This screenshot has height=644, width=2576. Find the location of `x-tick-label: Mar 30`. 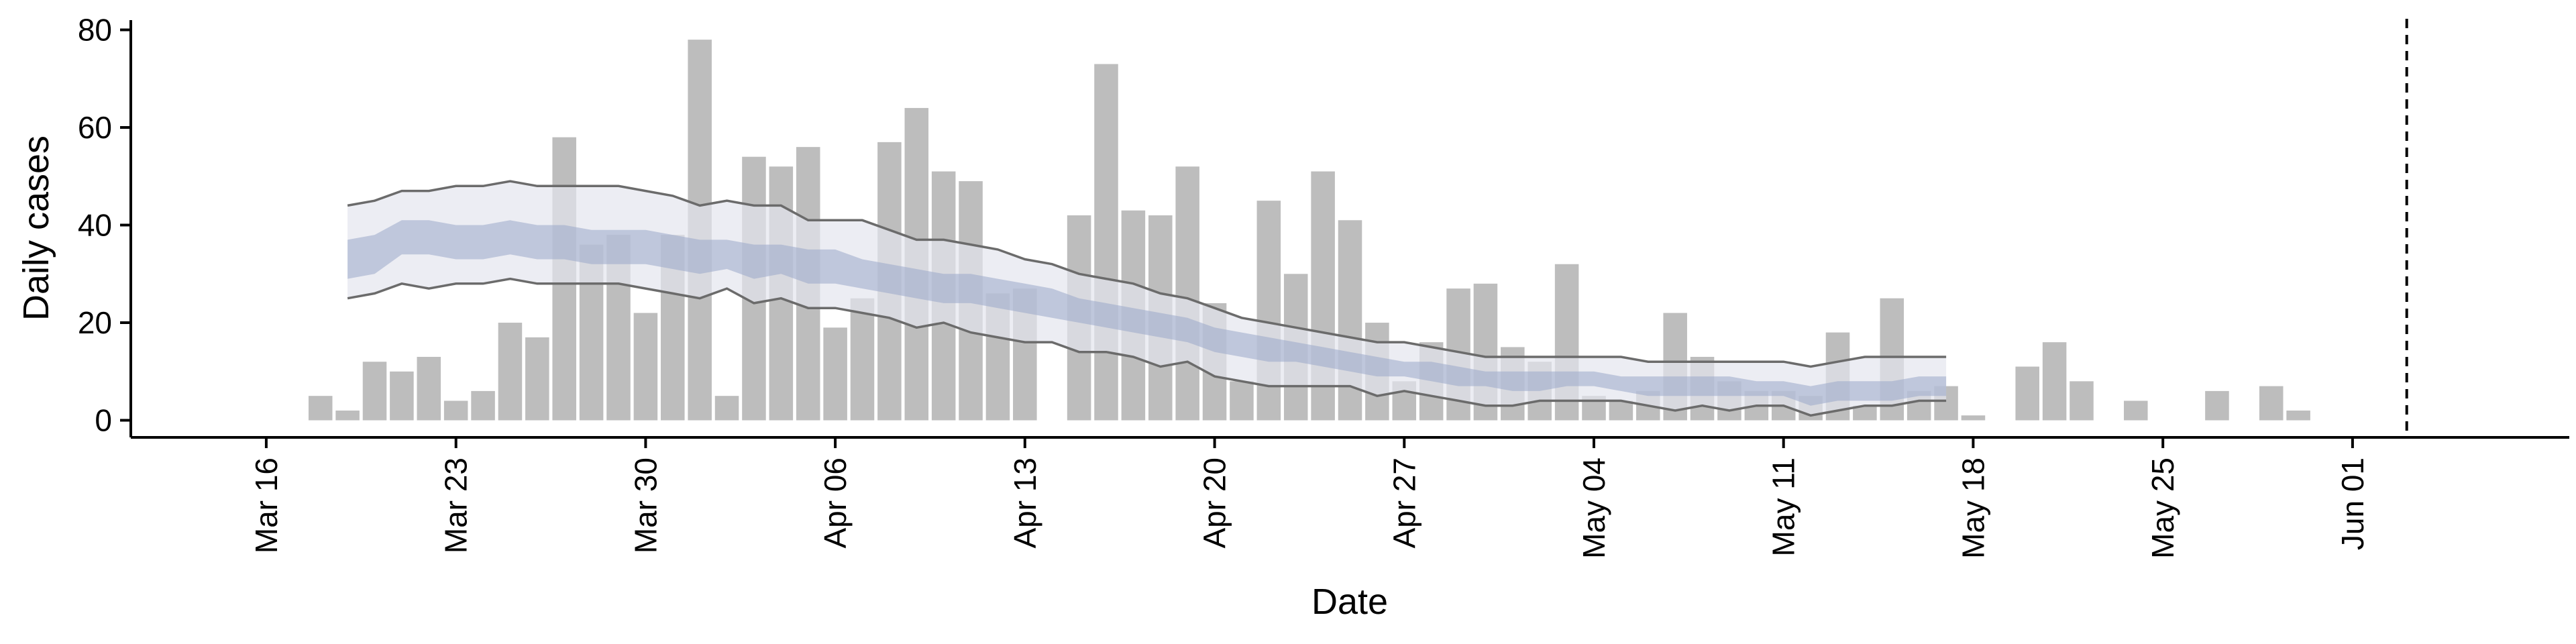

x-tick-label: Mar 30 is located at coordinates (645, 505).